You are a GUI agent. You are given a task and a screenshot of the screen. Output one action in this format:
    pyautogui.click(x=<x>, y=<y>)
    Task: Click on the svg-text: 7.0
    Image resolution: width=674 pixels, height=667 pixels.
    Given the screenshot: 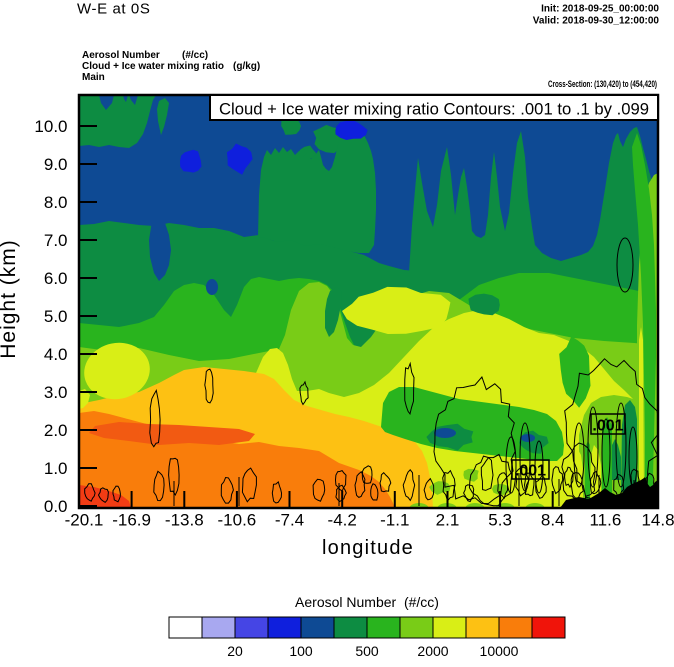 What is the action you would take?
    pyautogui.click(x=56, y=240)
    